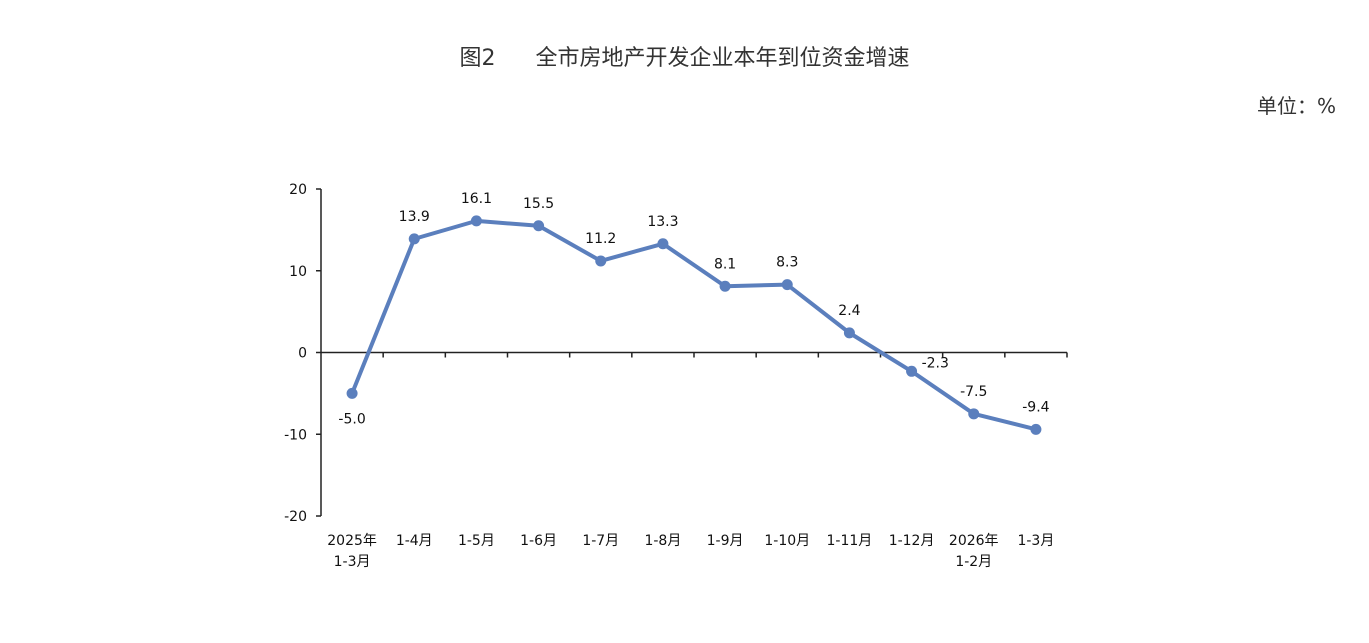 The image size is (1369, 643). I want to click on unit-label: 单位：%, so click(1296, 106).